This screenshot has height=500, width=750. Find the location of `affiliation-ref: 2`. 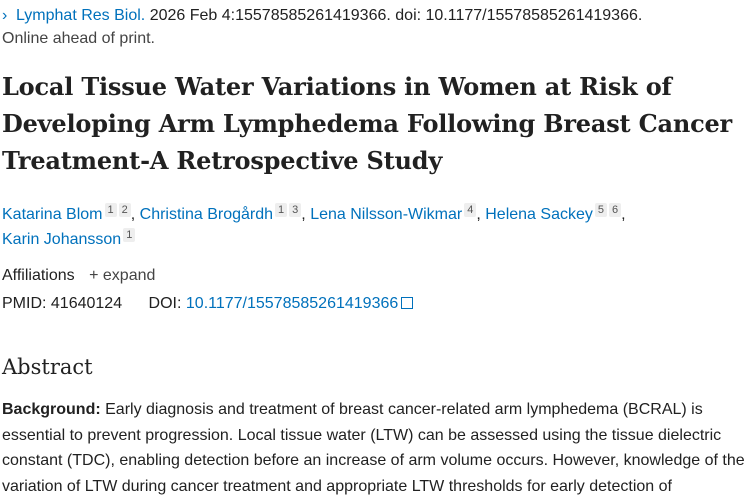

affiliation-ref: 2 is located at coordinates (124, 210).